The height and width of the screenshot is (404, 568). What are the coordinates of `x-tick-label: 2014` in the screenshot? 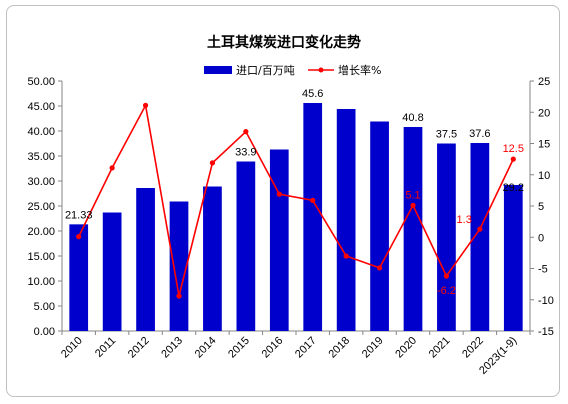 It's located at (206, 348).